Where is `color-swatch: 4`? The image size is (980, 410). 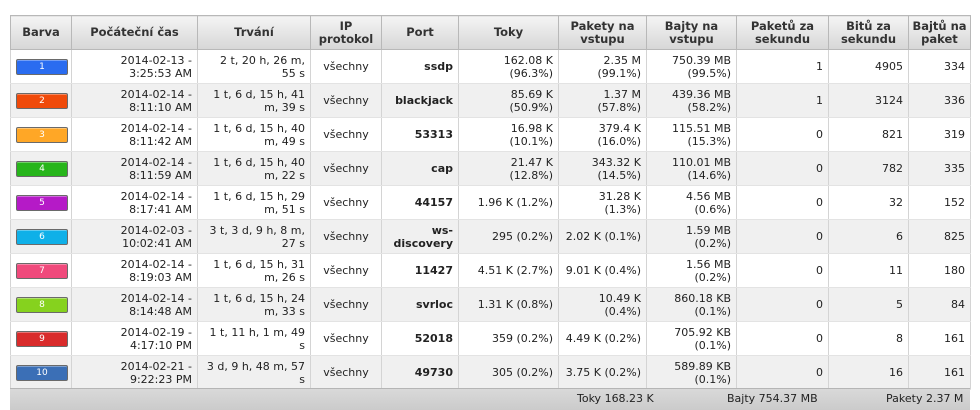
color-swatch: 4 is located at coordinates (42, 168).